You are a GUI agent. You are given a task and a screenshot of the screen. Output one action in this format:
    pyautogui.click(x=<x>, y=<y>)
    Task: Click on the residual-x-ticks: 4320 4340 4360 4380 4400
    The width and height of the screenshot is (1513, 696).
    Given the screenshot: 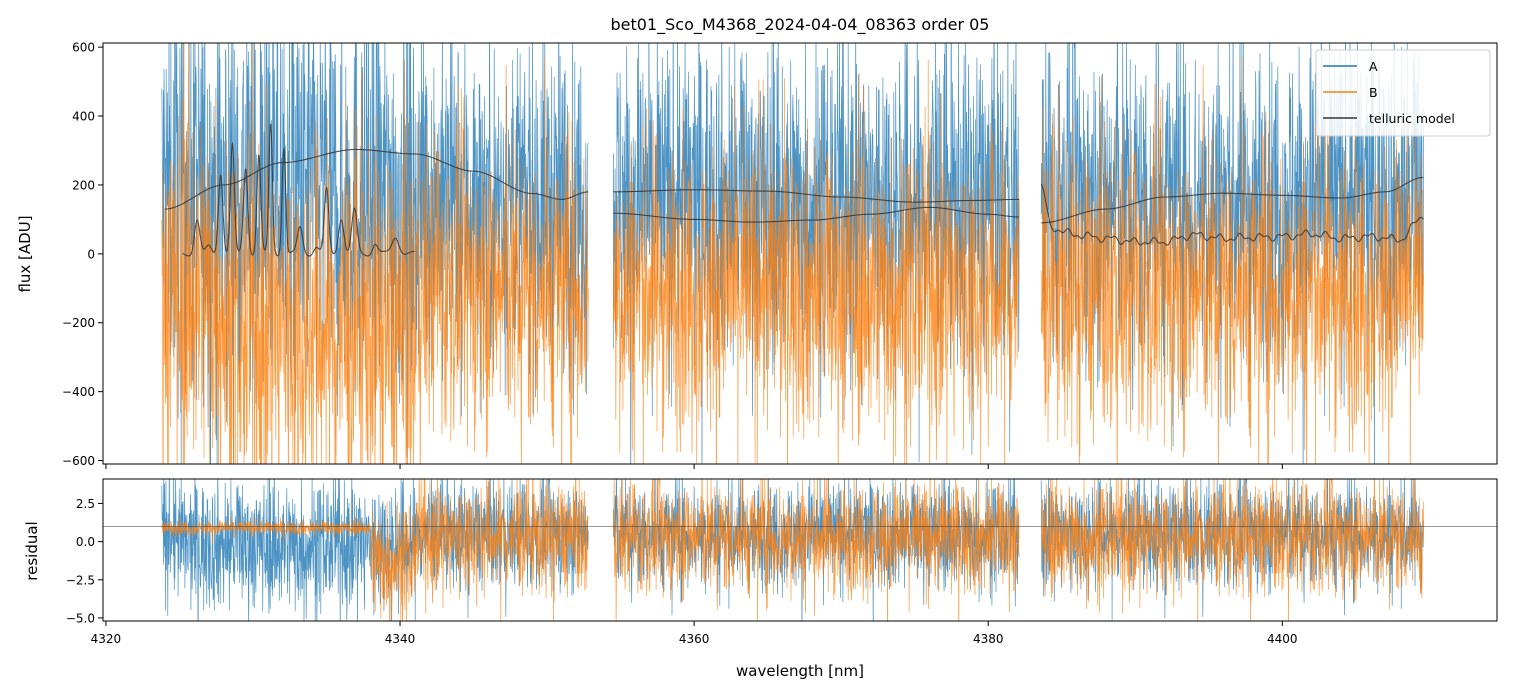 What is the action you would take?
    pyautogui.click(x=694, y=633)
    